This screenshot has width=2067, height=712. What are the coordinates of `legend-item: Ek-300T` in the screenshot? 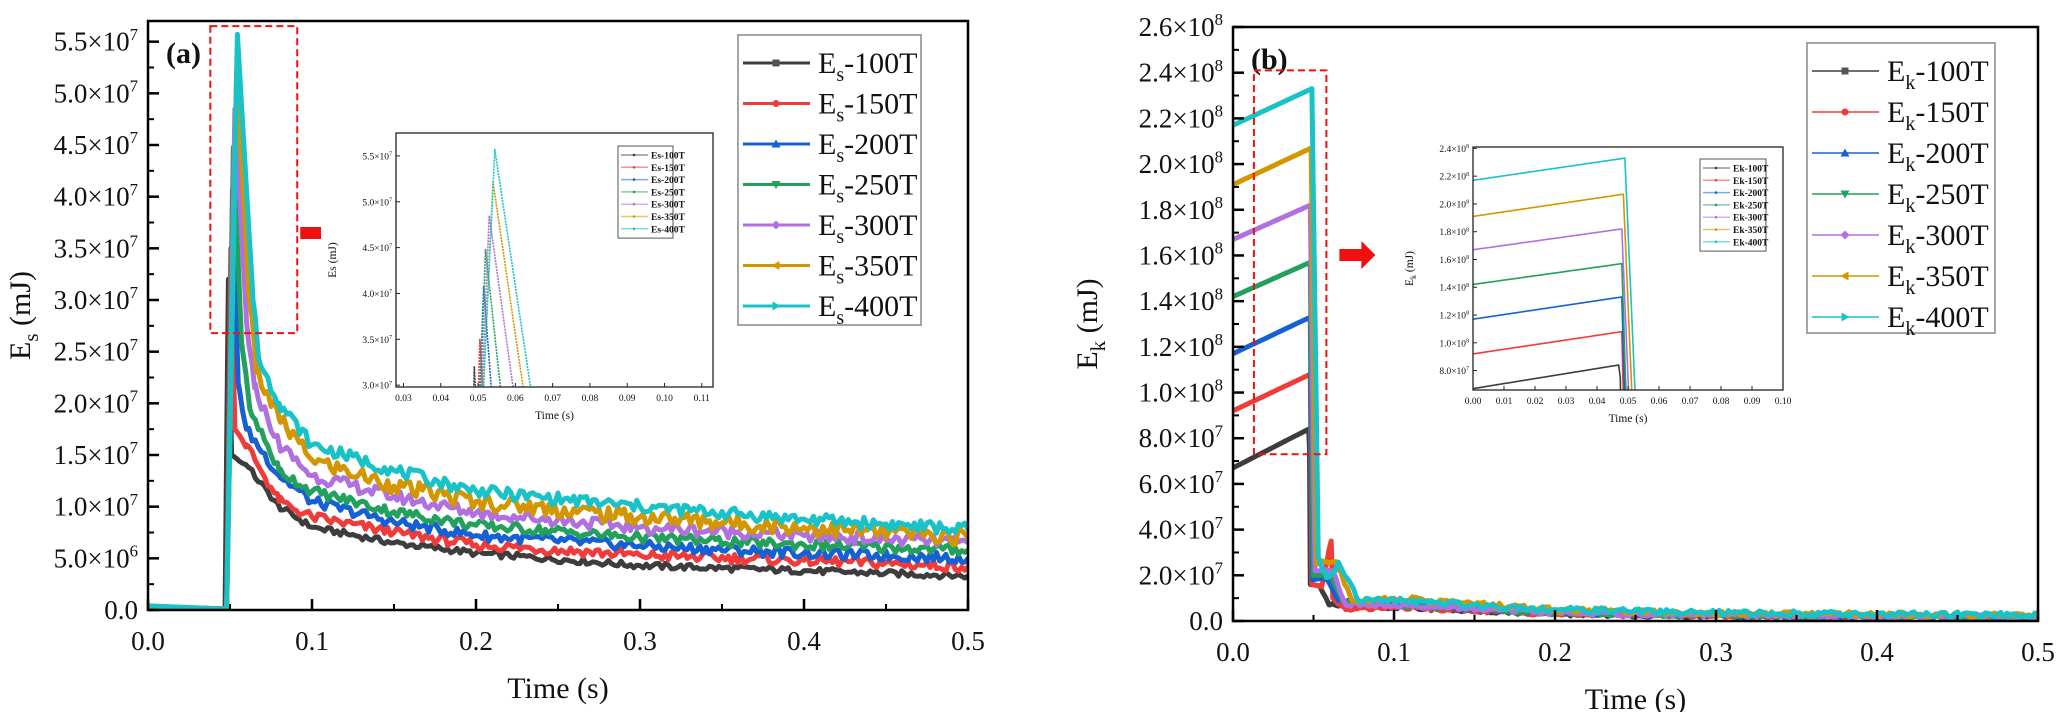 It's located at (1900, 238).